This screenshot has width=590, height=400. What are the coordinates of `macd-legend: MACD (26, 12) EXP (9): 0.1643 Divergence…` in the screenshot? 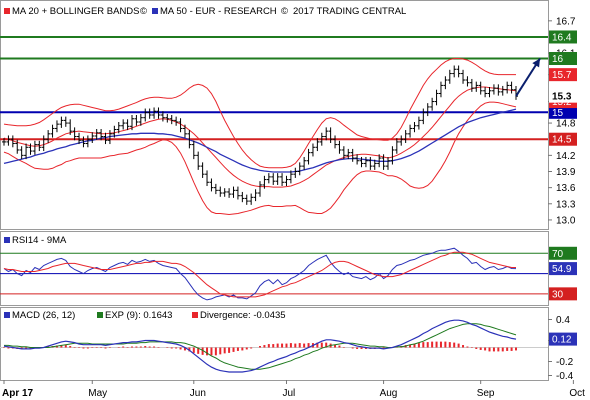 It's located at (145, 315).